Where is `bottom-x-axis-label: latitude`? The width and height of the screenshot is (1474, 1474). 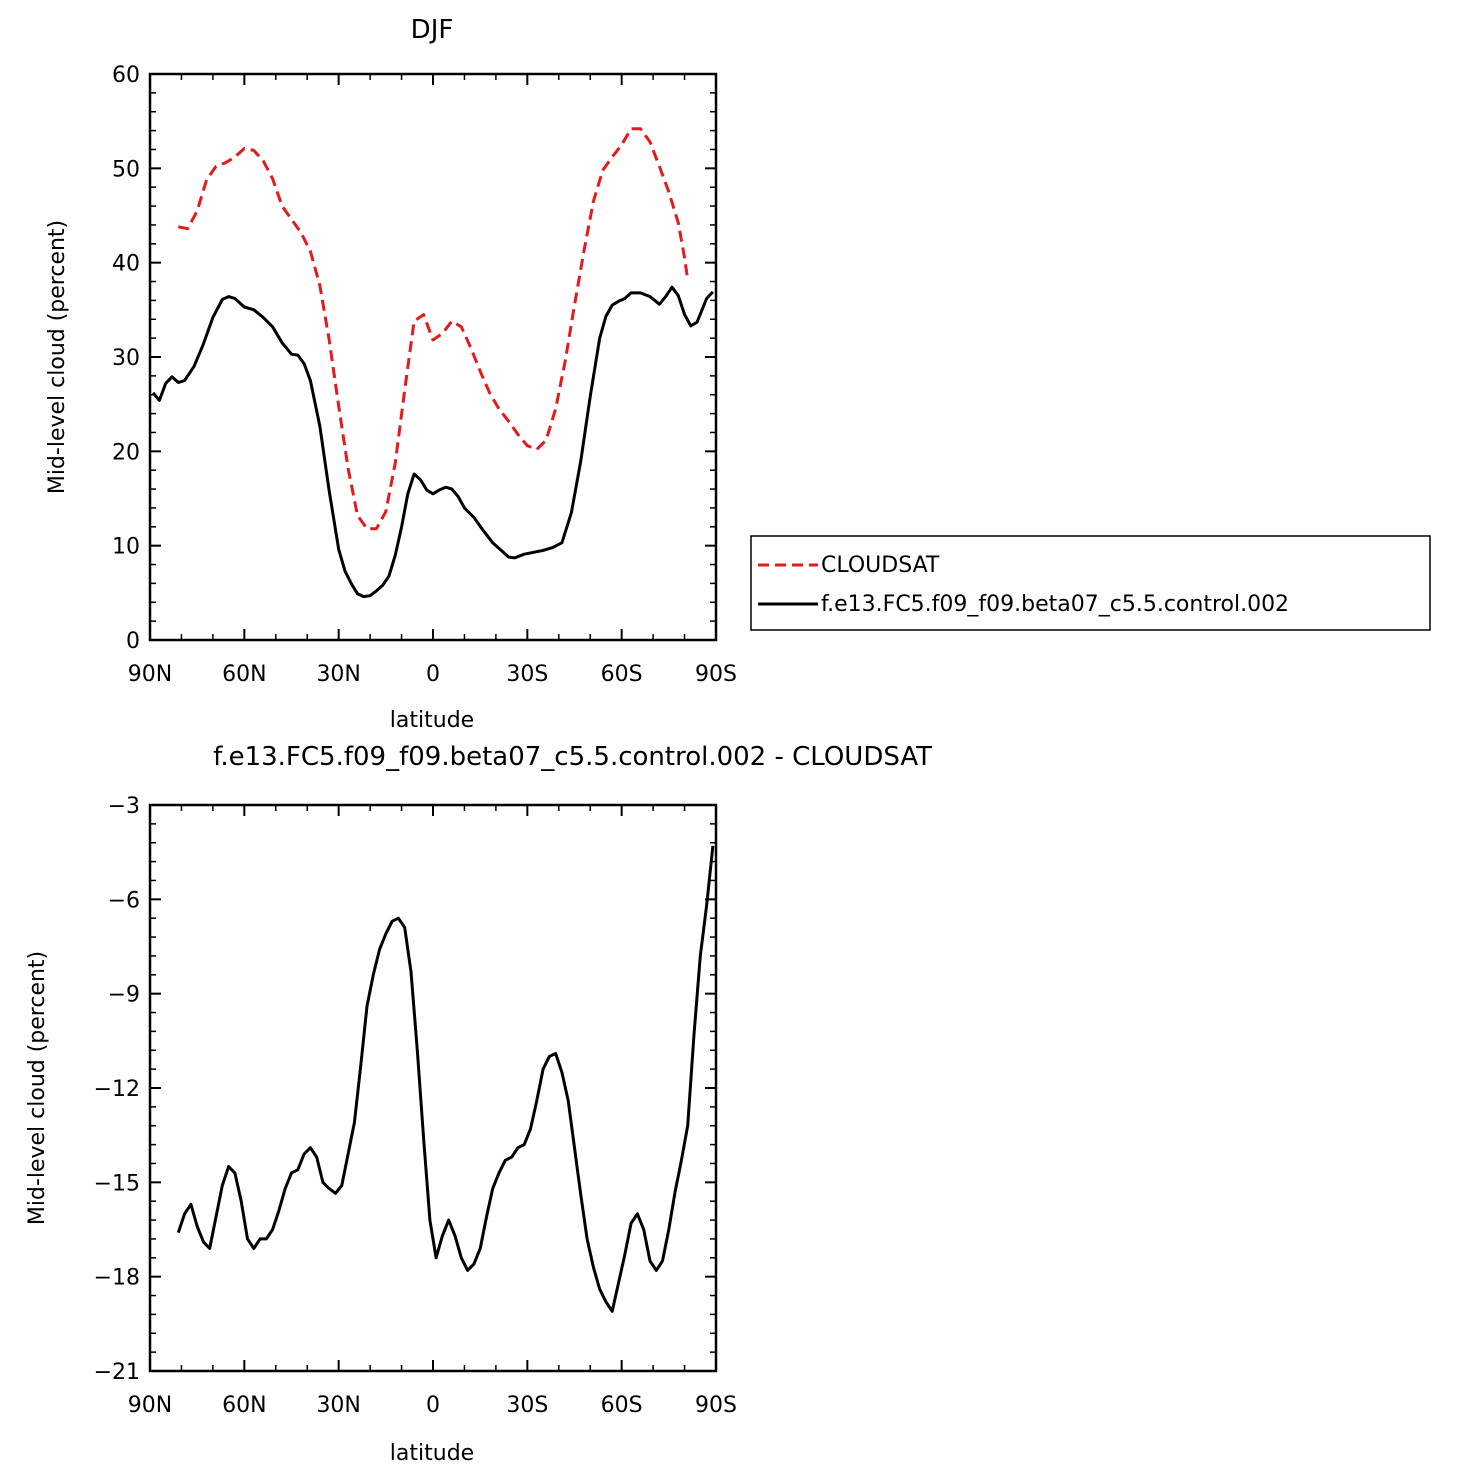
bottom-x-axis-label: latitude is located at coordinates (432, 1453).